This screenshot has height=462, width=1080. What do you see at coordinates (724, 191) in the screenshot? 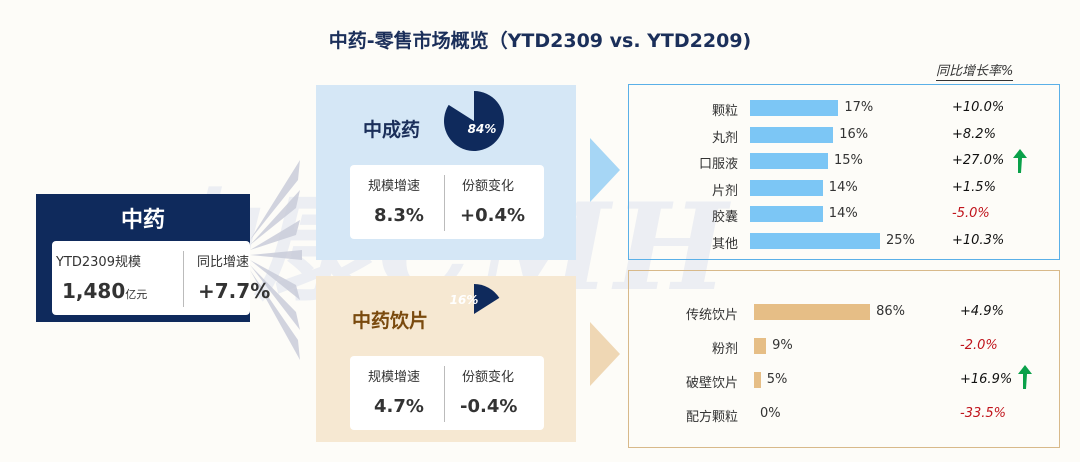
I see `category-label: 片剂` at bounding box center [724, 191].